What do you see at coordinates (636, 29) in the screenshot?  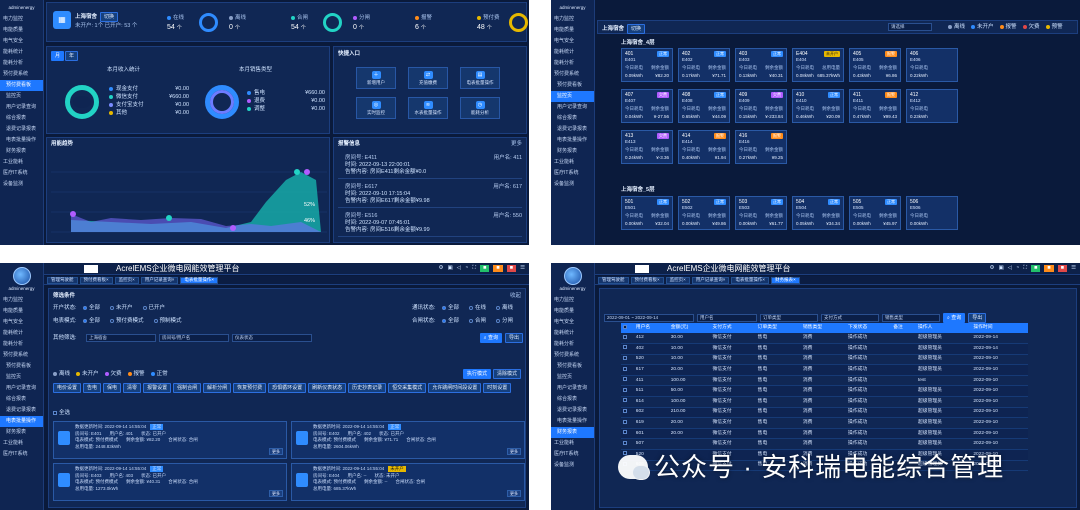 I see `switch-site-button: 切换` at bounding box center [636, 29].